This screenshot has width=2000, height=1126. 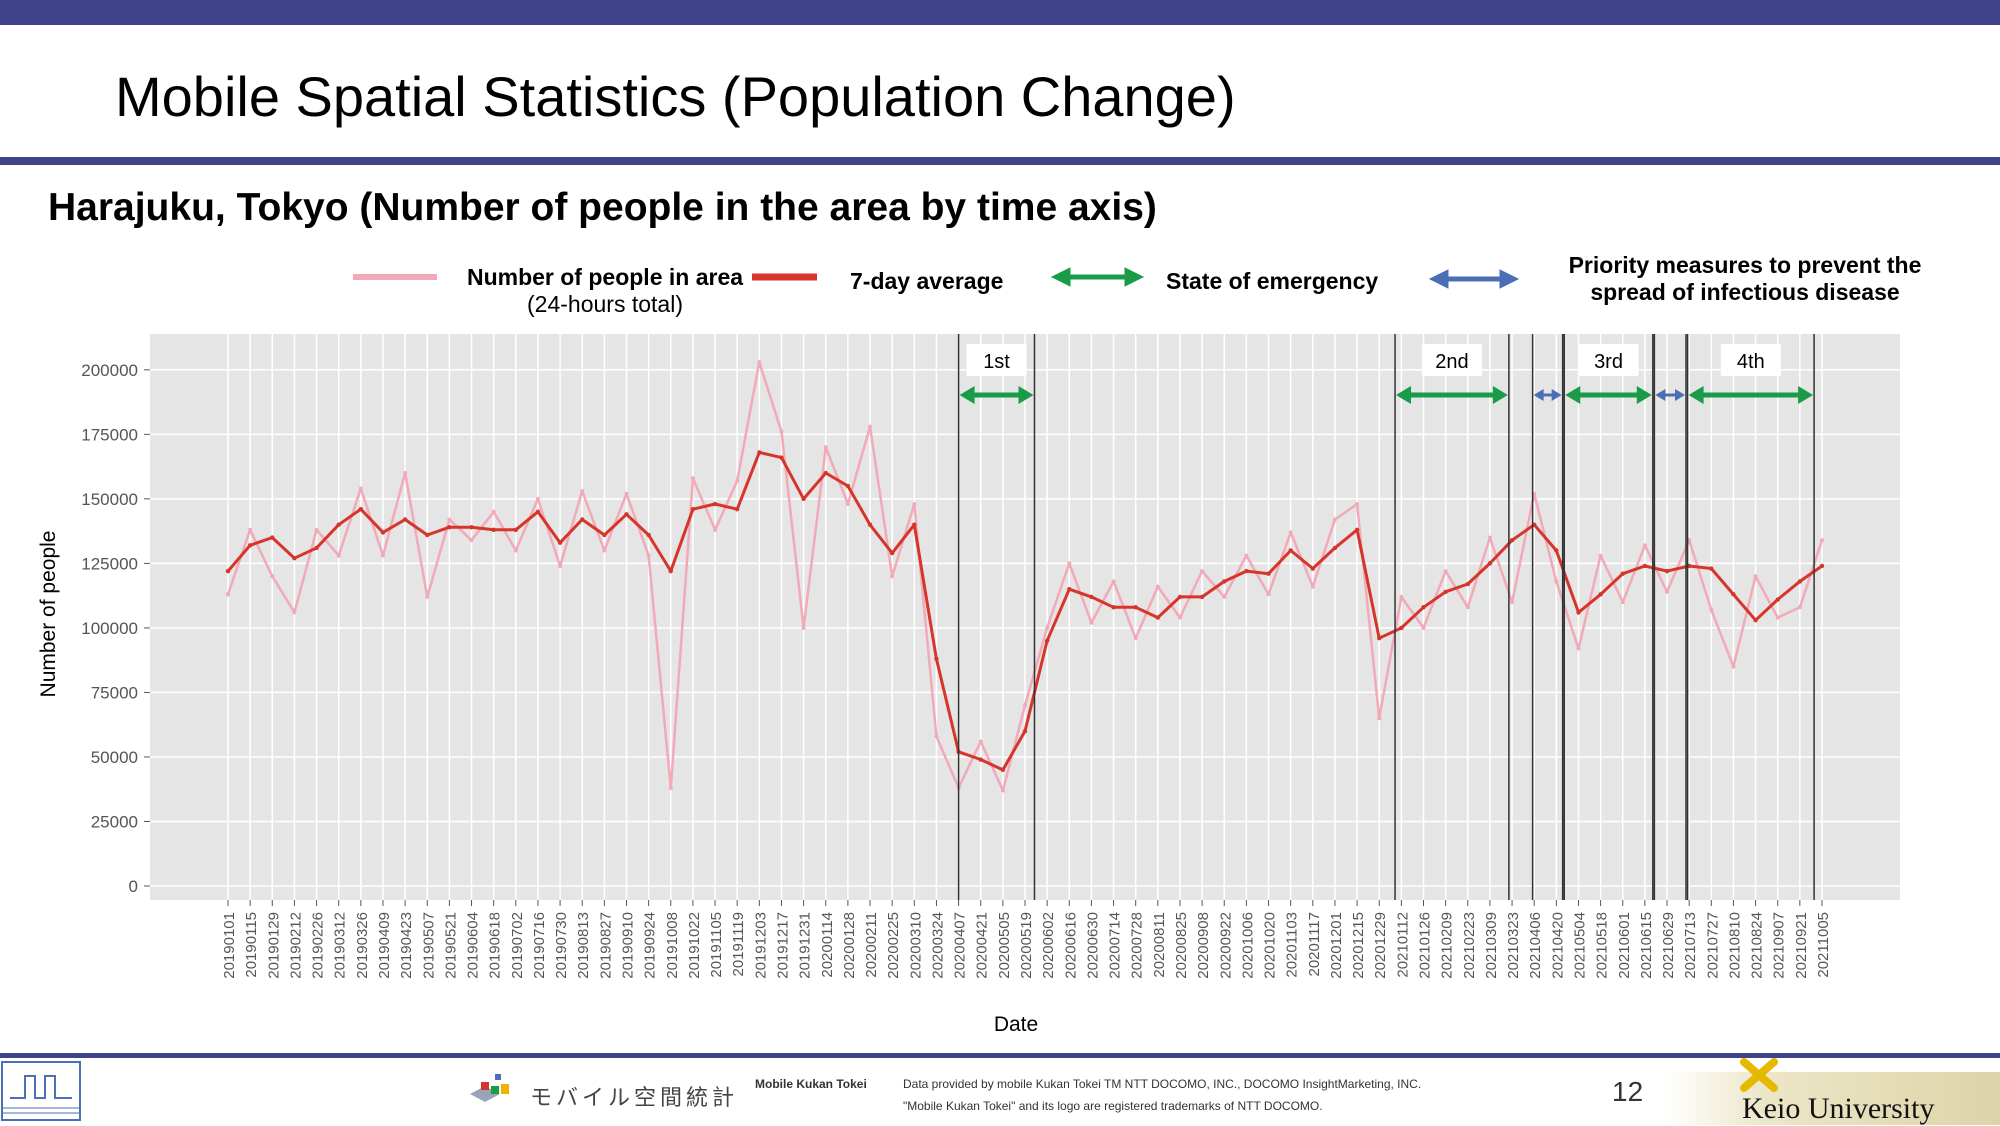 I want to click on period-label: 3rd, so click(x=1608, y=362).